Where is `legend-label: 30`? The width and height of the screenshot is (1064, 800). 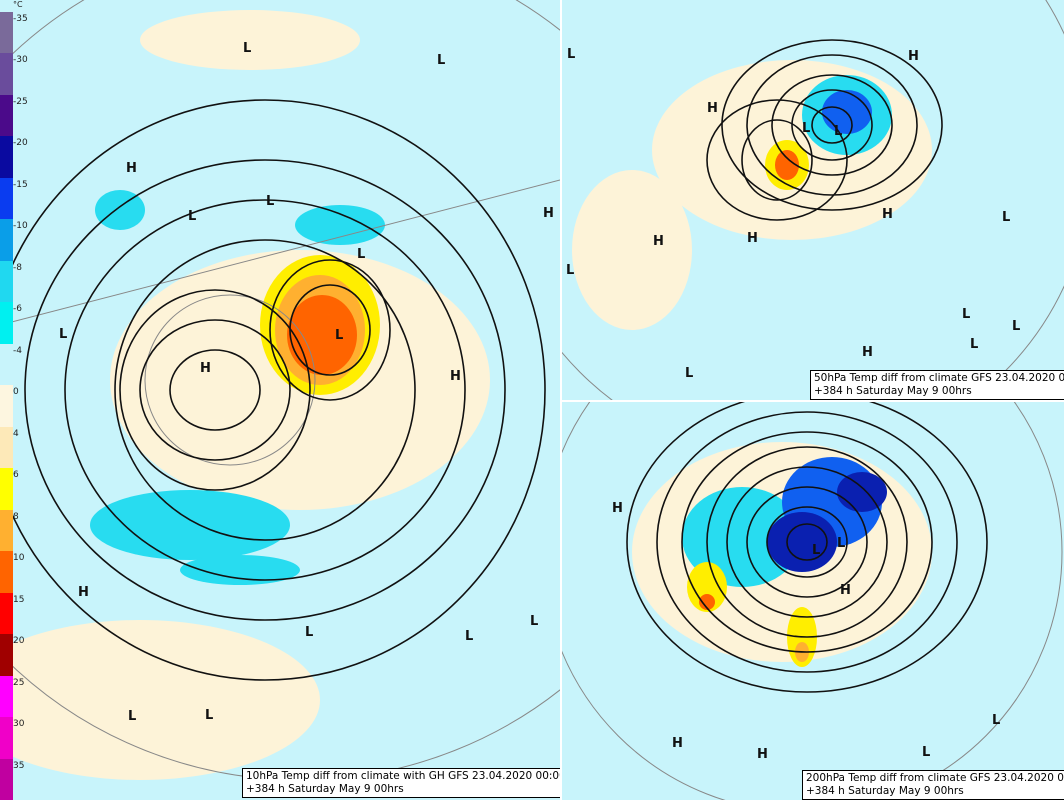 legend-label: 30 is located at coordinates (19, 724).